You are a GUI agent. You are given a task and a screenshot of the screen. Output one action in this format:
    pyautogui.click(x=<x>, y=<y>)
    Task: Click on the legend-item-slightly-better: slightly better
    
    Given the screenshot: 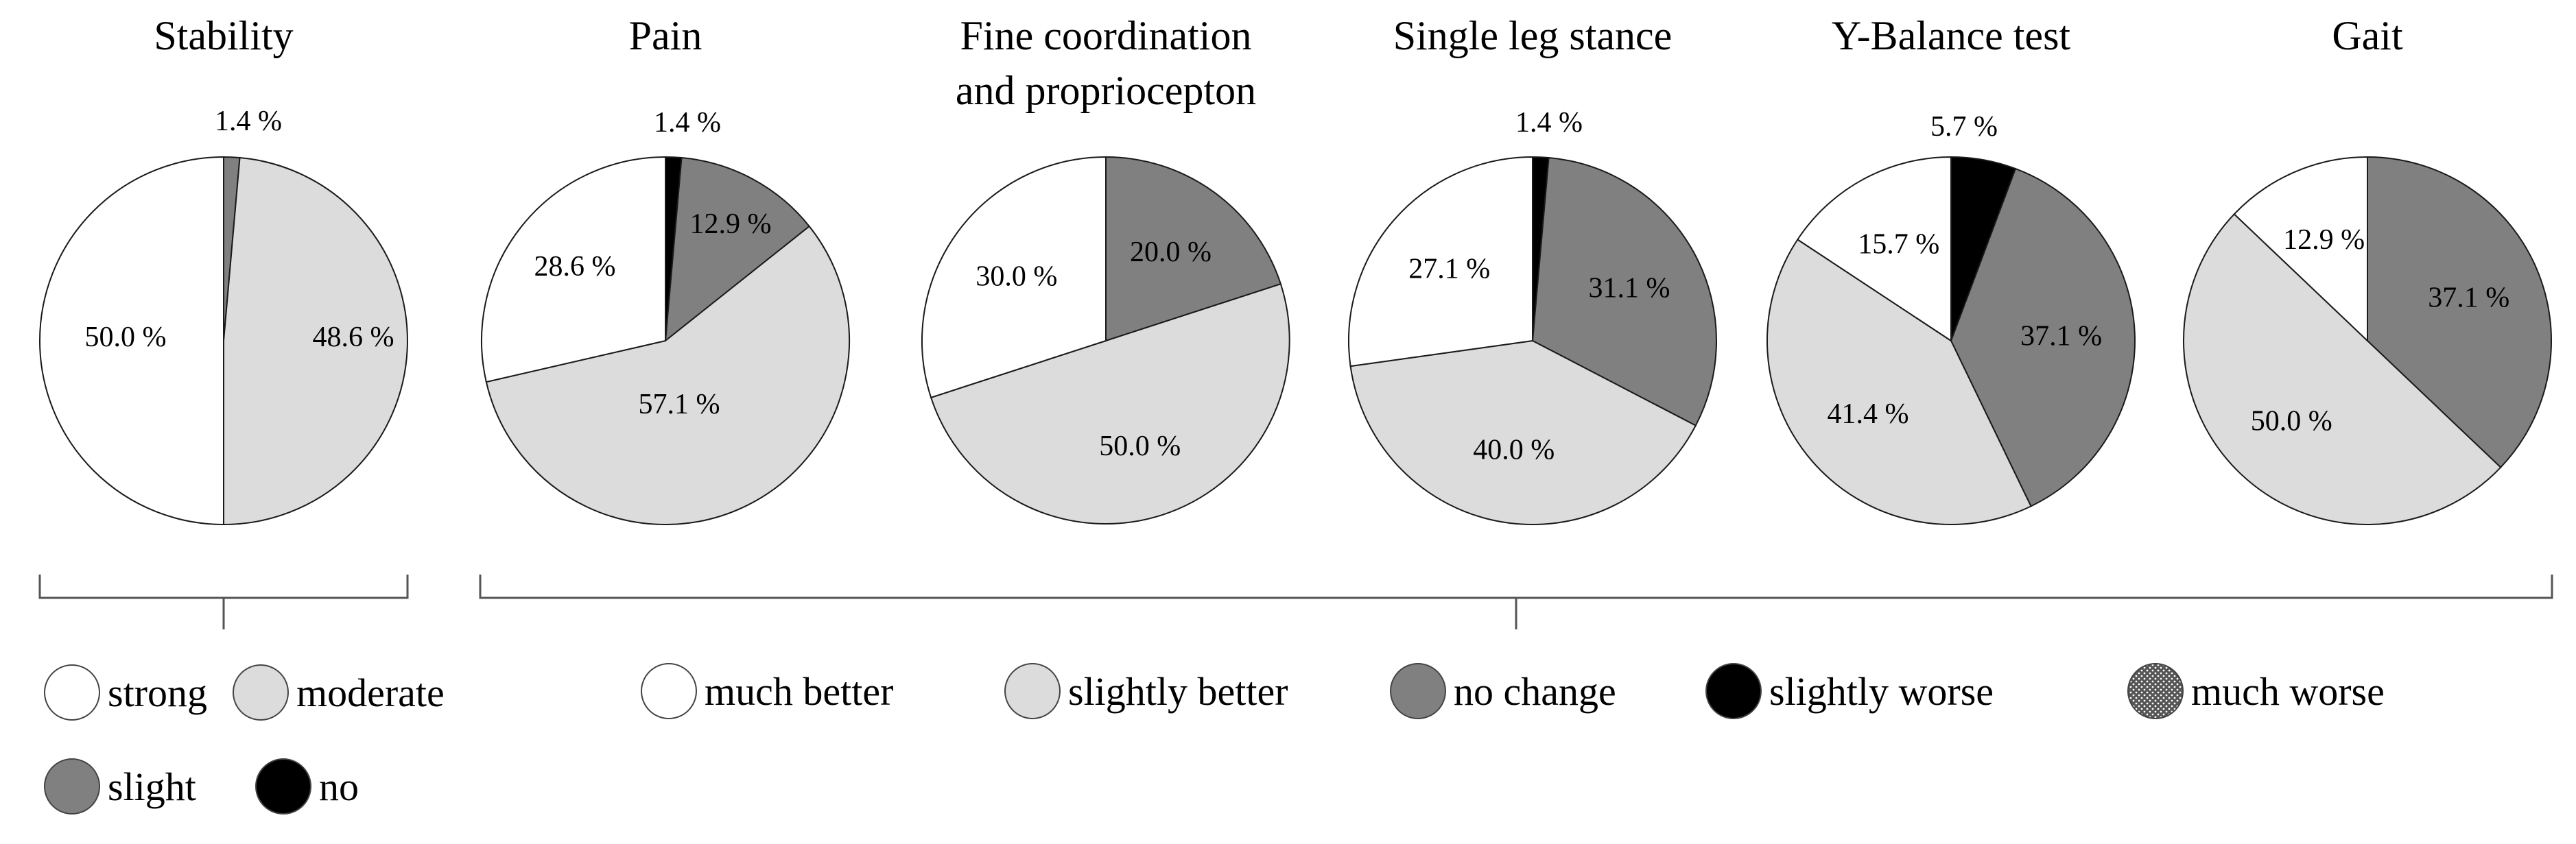 What is the action you would take?
    pyautogui.click(x=1146, y=691)
    